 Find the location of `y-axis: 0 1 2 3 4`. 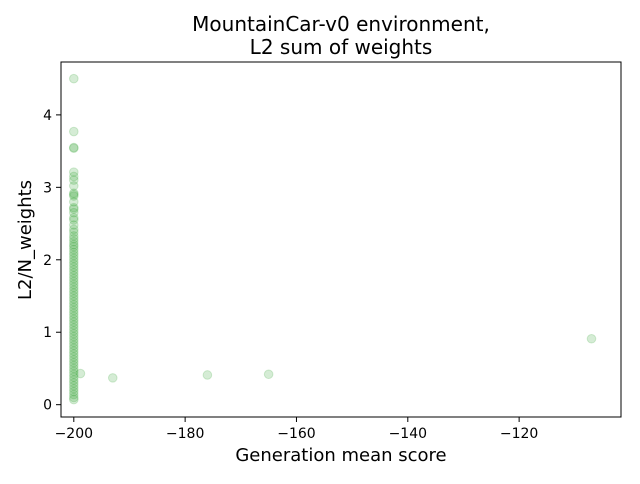

y-axis: 0 1 2 3 4 is located at coordinates (52, 261).